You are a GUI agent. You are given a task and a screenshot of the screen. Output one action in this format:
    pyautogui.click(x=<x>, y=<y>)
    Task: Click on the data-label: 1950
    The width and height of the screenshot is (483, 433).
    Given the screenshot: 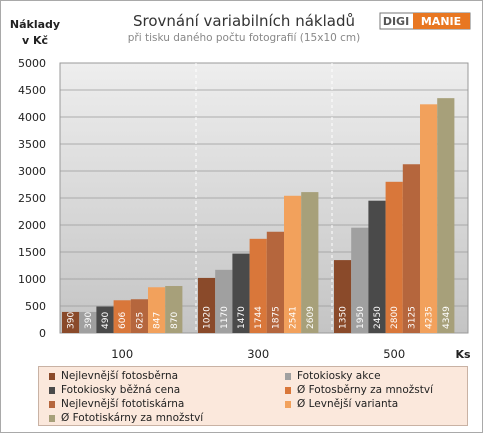 What is the action you would take?
    pyautogui.click(x=361, y=317)
    